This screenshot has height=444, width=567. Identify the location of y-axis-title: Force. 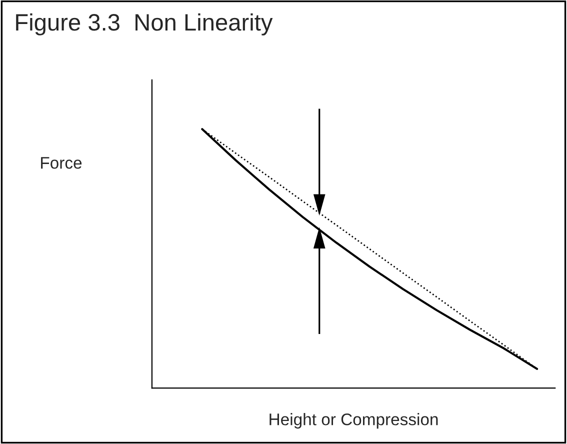
(61, 163).